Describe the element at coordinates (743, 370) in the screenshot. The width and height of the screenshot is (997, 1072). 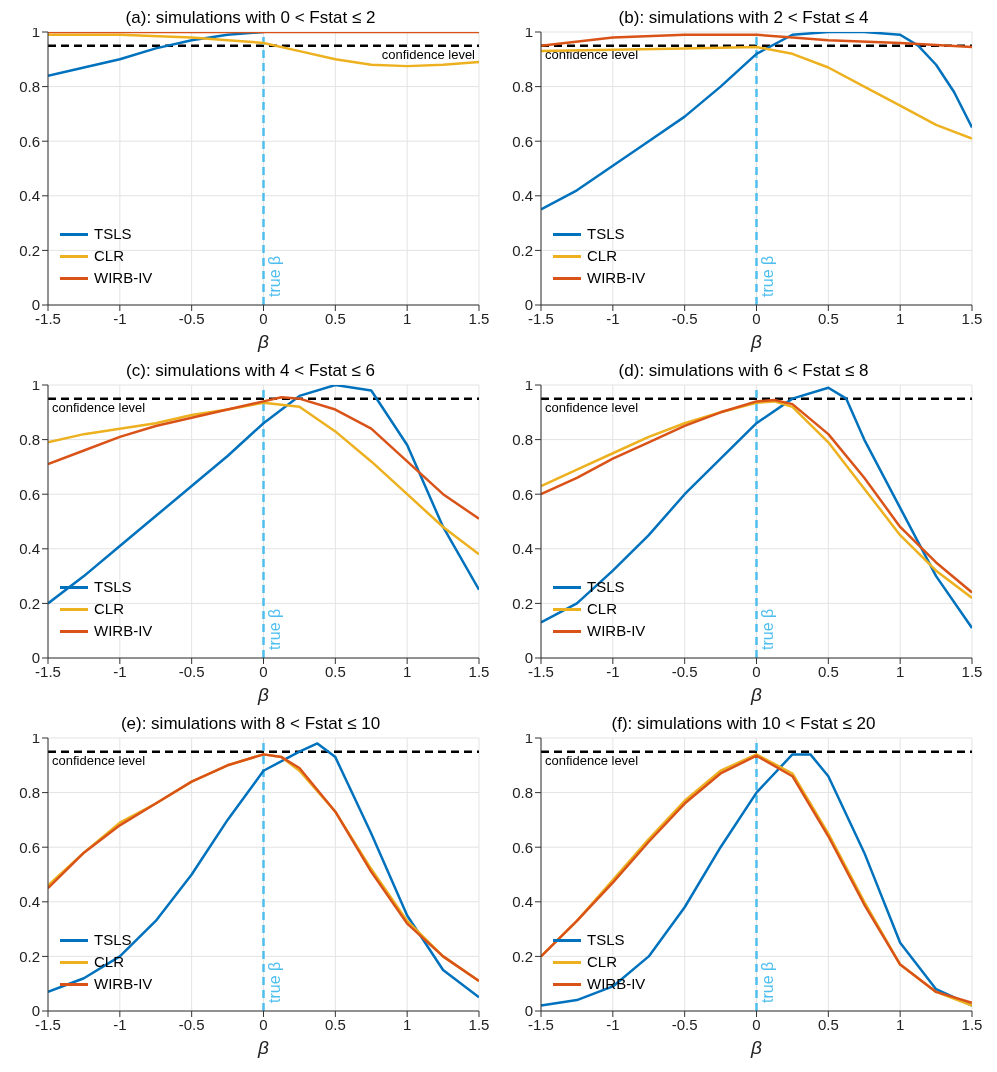
I see `chart-title: (d): simulations with 6 < Fstat ≤ 8` at that location.